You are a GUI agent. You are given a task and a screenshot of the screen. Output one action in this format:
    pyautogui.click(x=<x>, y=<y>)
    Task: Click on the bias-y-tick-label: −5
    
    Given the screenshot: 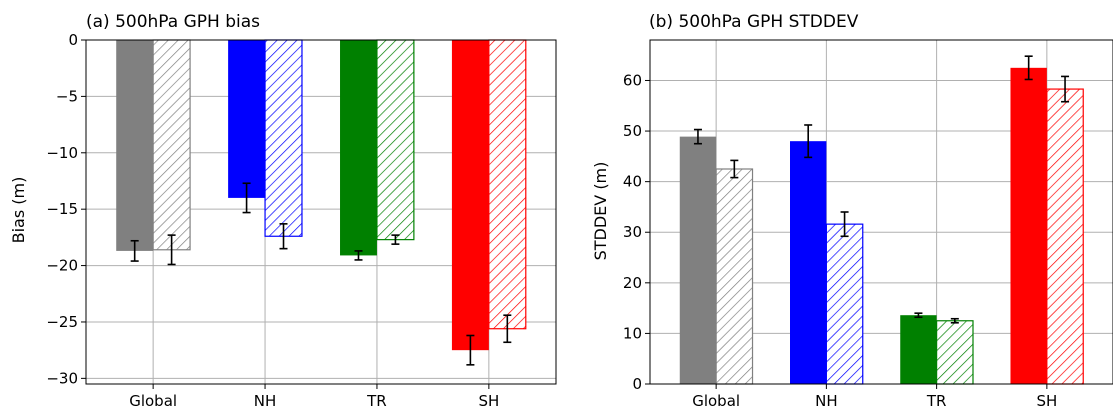 What is the action you would take?
    pyautogui.click(x=67, y=96)
    